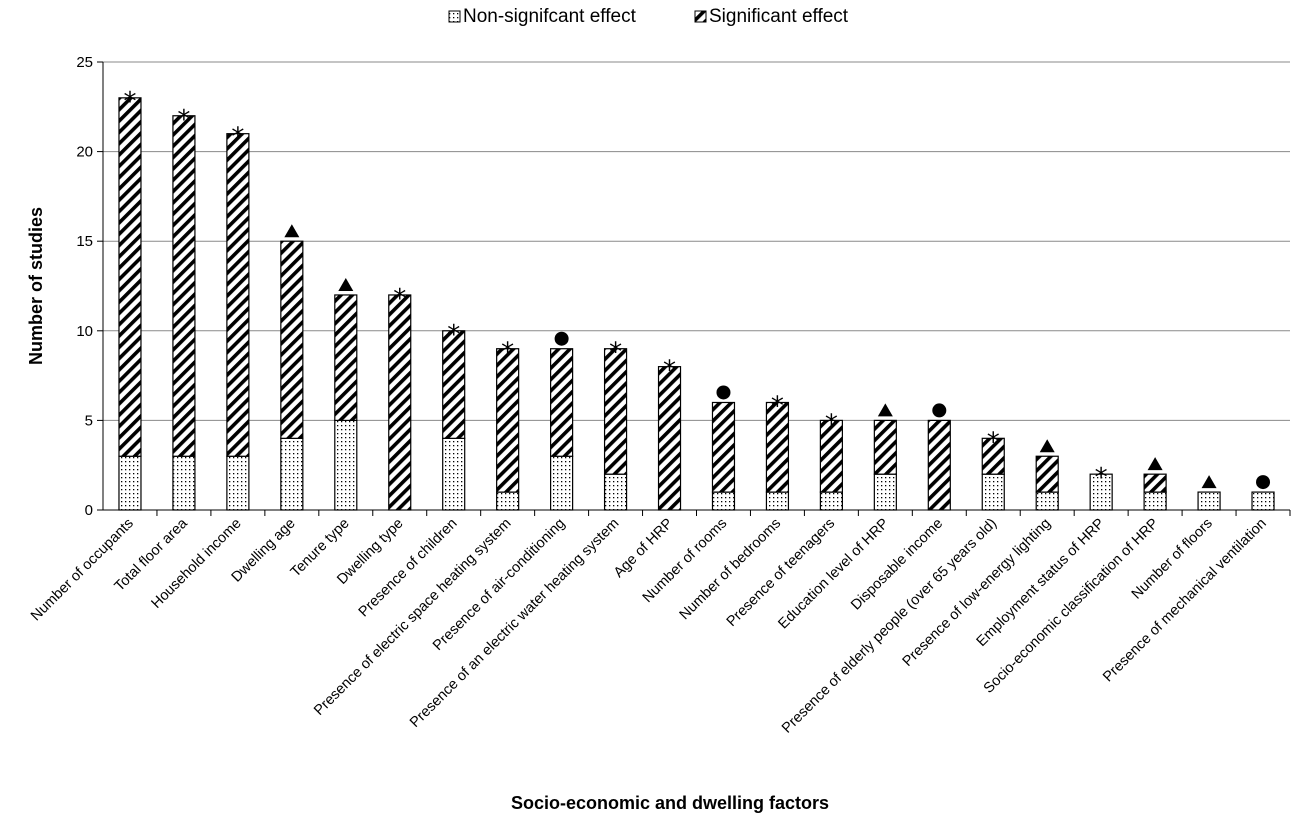  Describe the element at coordinates (550, 16) in the screenshot. I see `legend-label-nonsignificant: Non-signifcant effect` at that location.